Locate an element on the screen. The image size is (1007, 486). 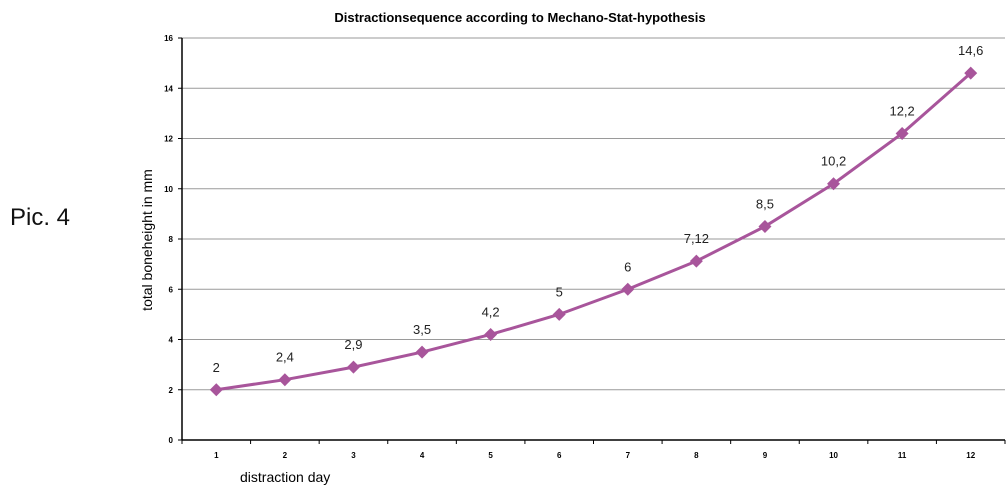
x-tick-label: 10 is located at coordinates (833, 455).